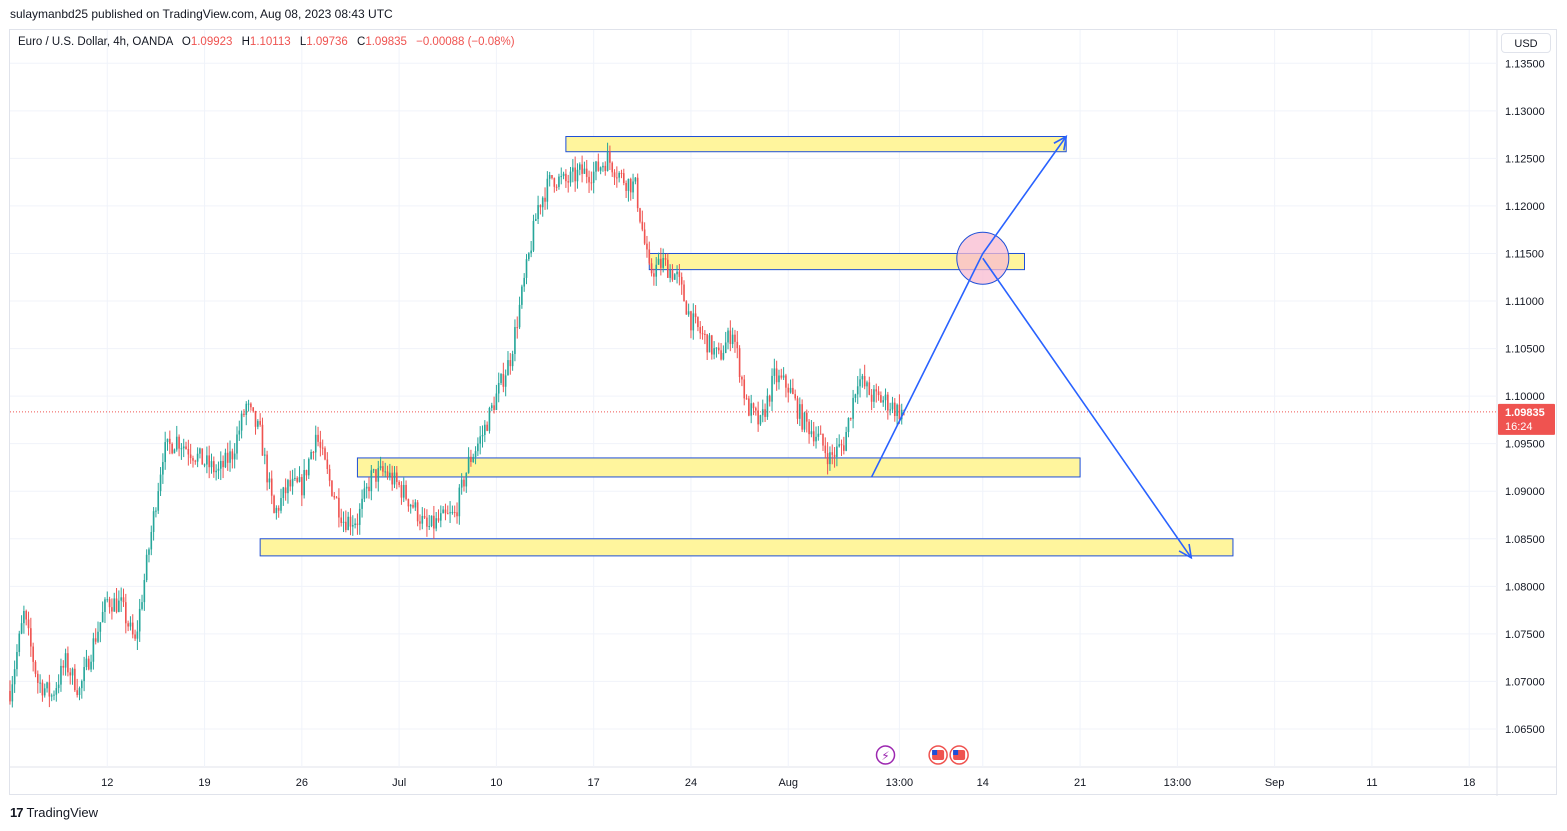 This screenshot has height=831, width=1567. What do you see at coordinates (1526, 43) in the screenshot?
I see `currency-button: USD` at bounding box center [1526, 43].